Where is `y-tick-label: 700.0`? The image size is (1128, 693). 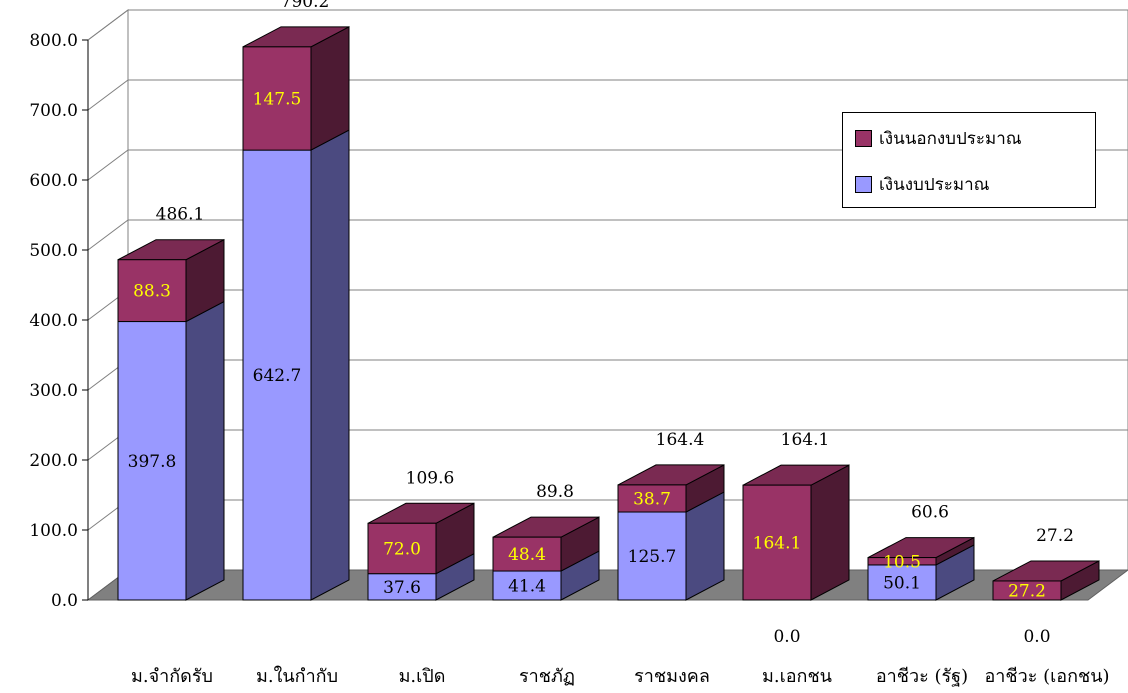
y-tick-label: 700.0 is located at coordinates (53, 111).